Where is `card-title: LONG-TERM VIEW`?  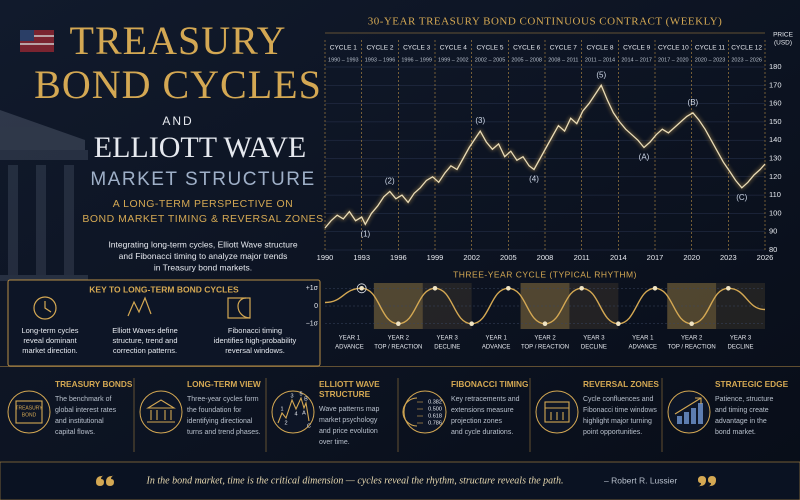
card-title: LONG-TERM VIEW is located at coordinates (224, 384).